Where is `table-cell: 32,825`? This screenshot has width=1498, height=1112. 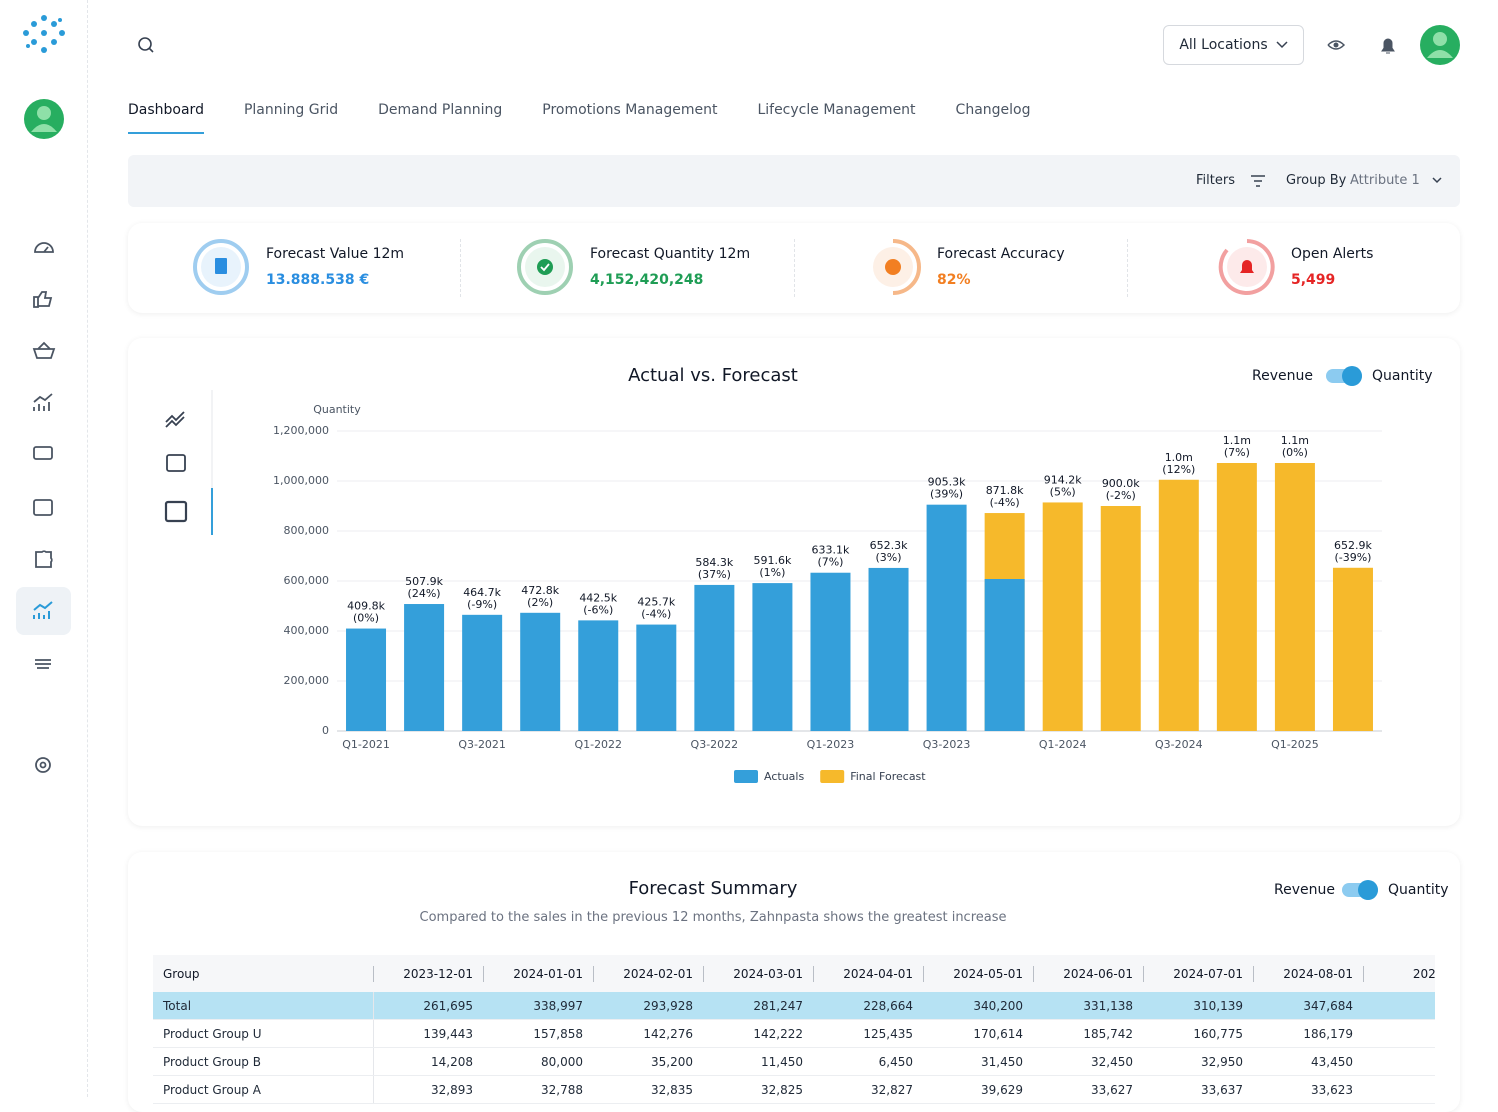 table-cell: 32,825 is located at coordinates (758, 1089).